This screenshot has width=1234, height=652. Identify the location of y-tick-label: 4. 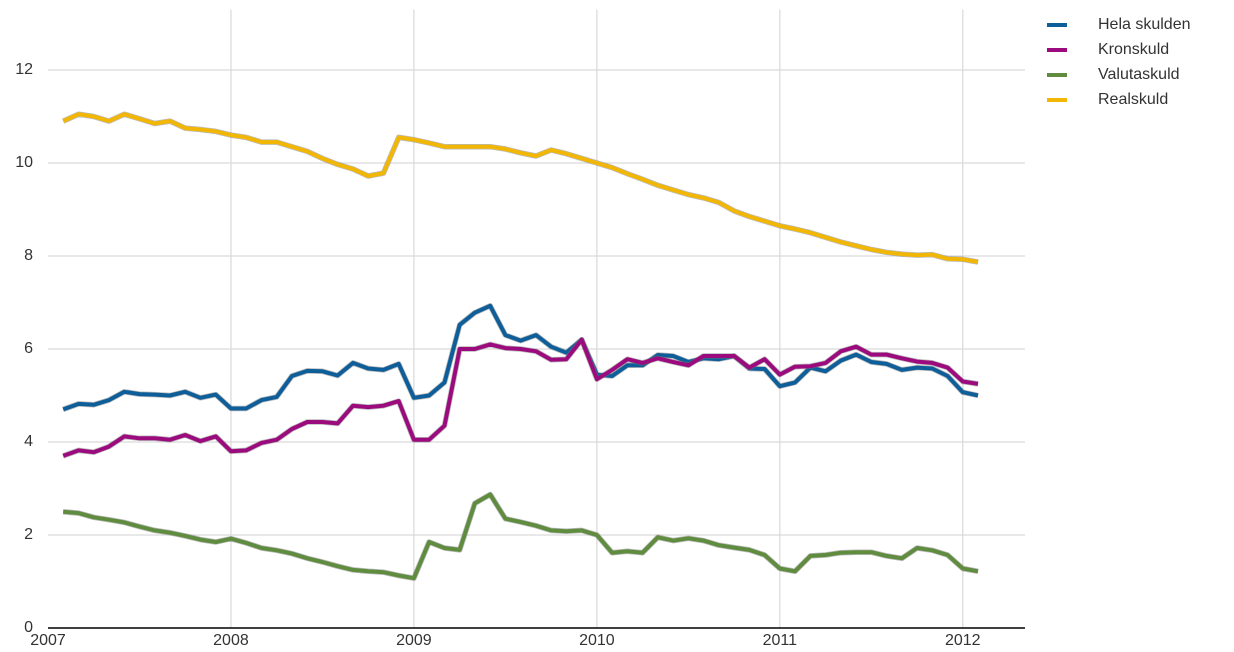
(28, 441).